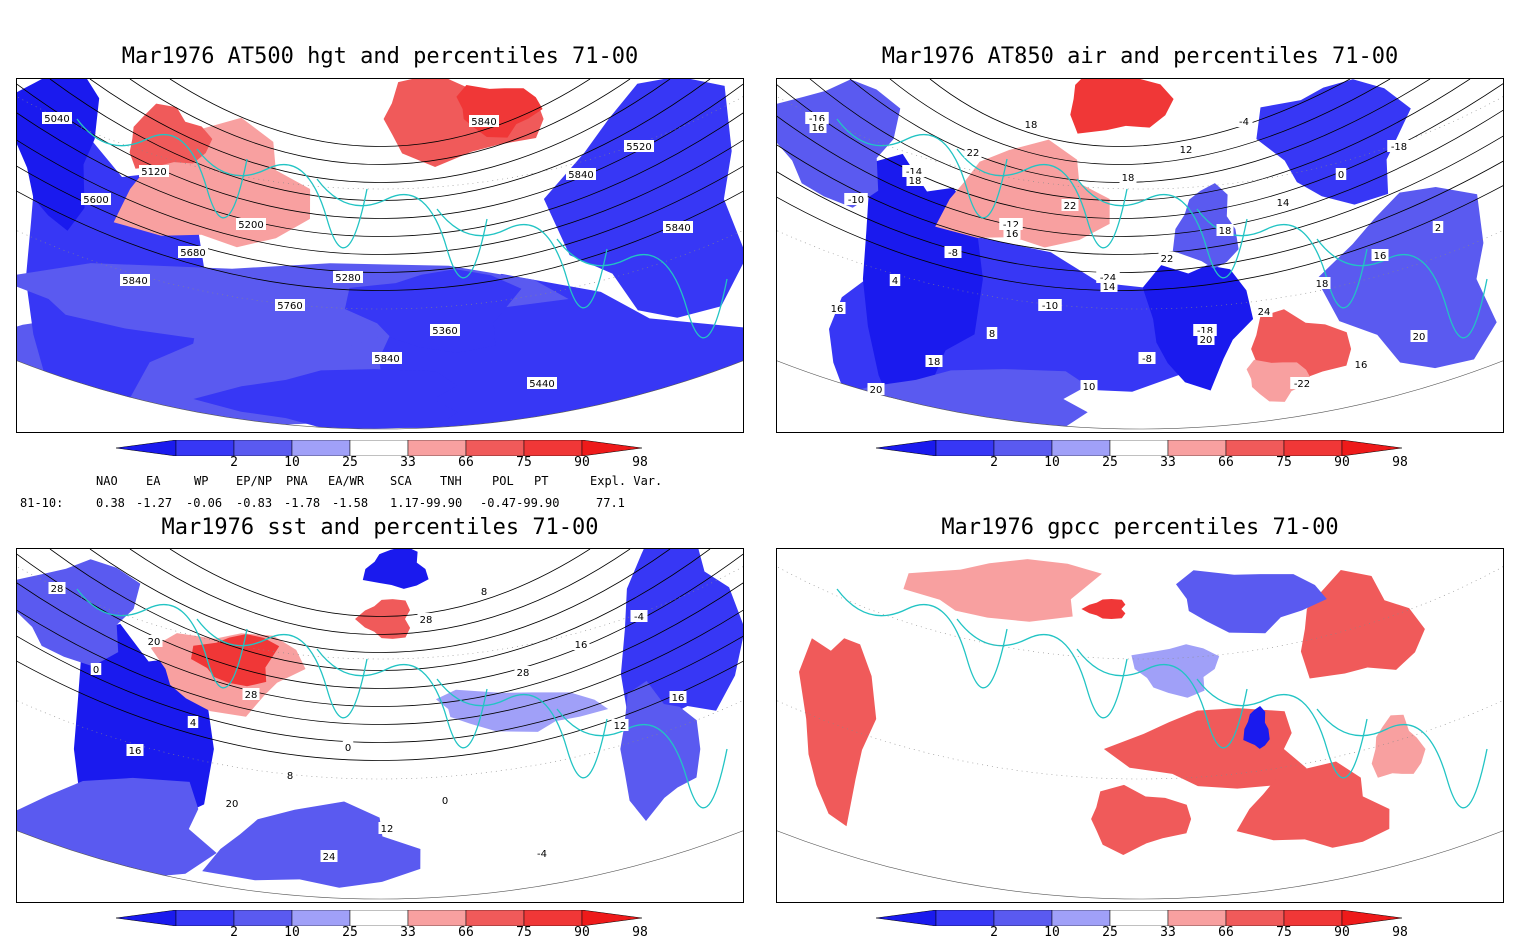  Describe the element at coordinates (1140, 449) in the screenshot. I see `colorbar-air850` at that location.